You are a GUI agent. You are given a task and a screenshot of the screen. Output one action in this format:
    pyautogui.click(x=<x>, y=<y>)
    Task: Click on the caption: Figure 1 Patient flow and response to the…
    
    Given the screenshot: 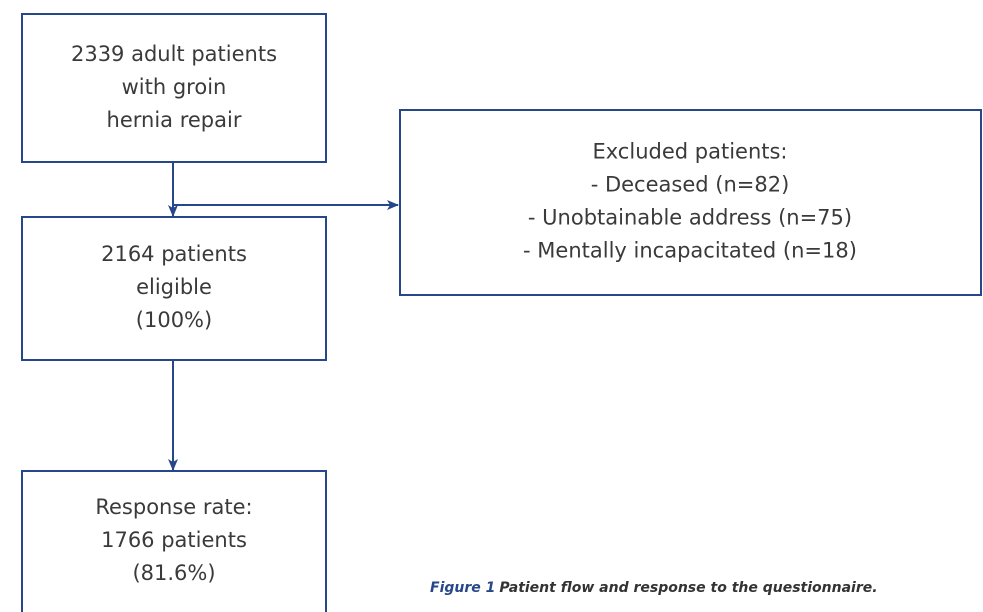 What is the action you would take?
    pyautogui.click(x=654, y=588)
    